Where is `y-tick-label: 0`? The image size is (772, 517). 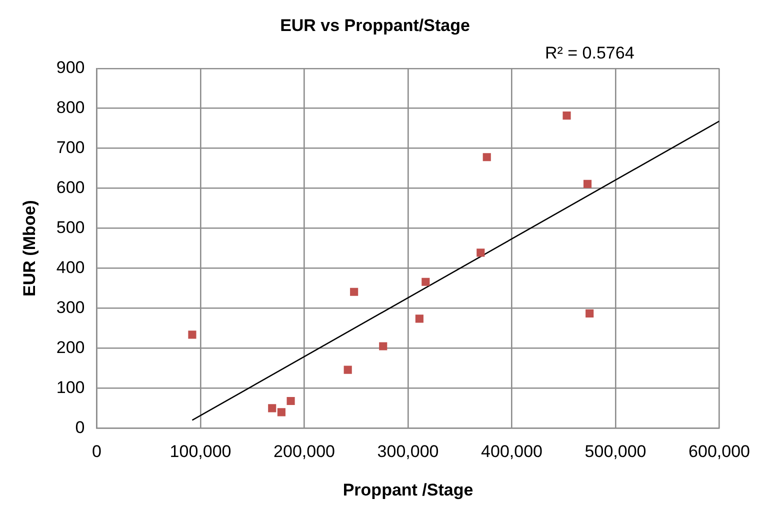 y-tick-label: 0 is located at coordinates (80, 427).